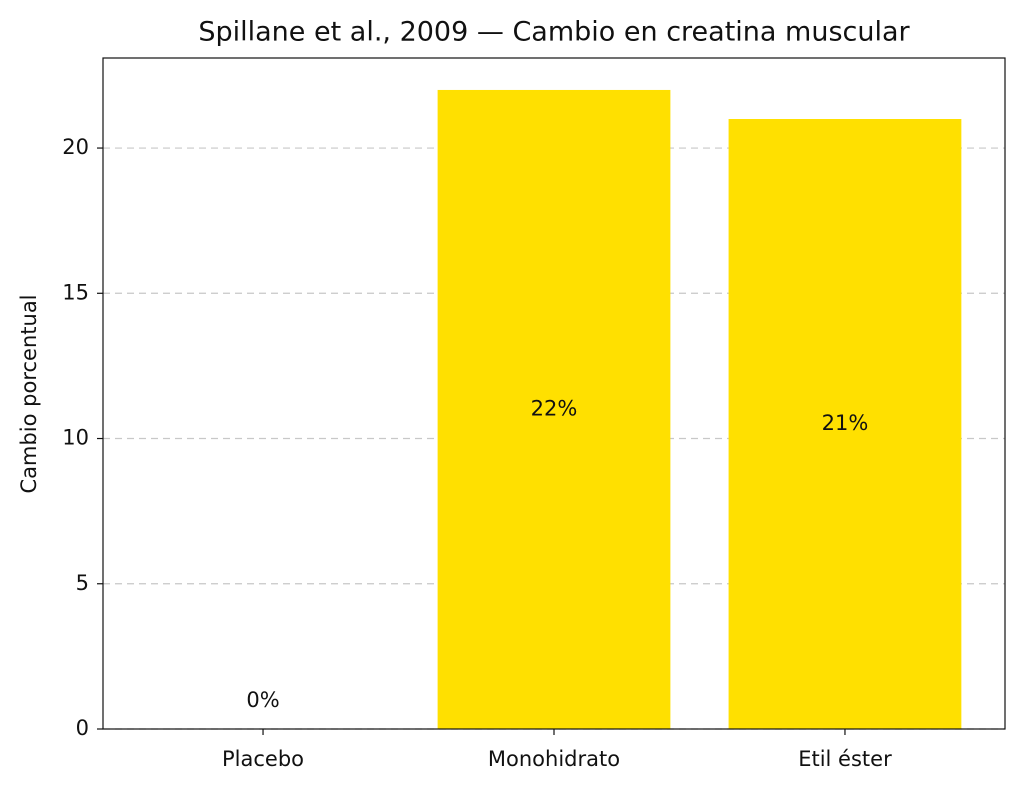 The width and height of the screenshot is (1024, 790). What do you see at coordinates (75, 292) in the screenshot?
I see `y-tick-label: 15` at bounding box center [75, 292].